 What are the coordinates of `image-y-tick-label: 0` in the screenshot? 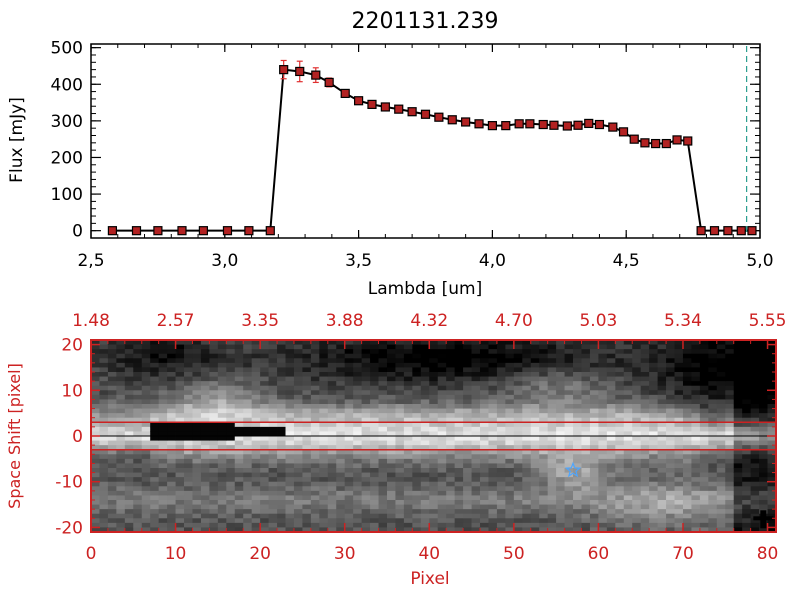 It's located at (77, 437).